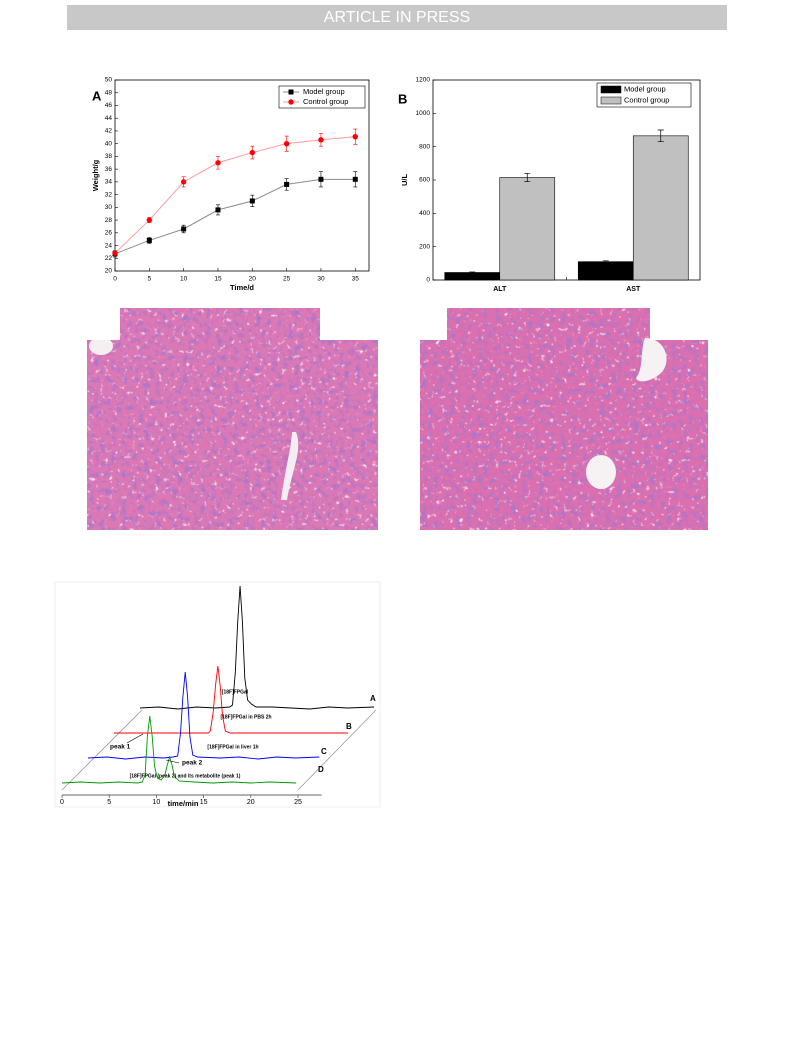 This screenshot has width=793, height=1062. I want to click on chromatogram-frame, so click(217, 694).